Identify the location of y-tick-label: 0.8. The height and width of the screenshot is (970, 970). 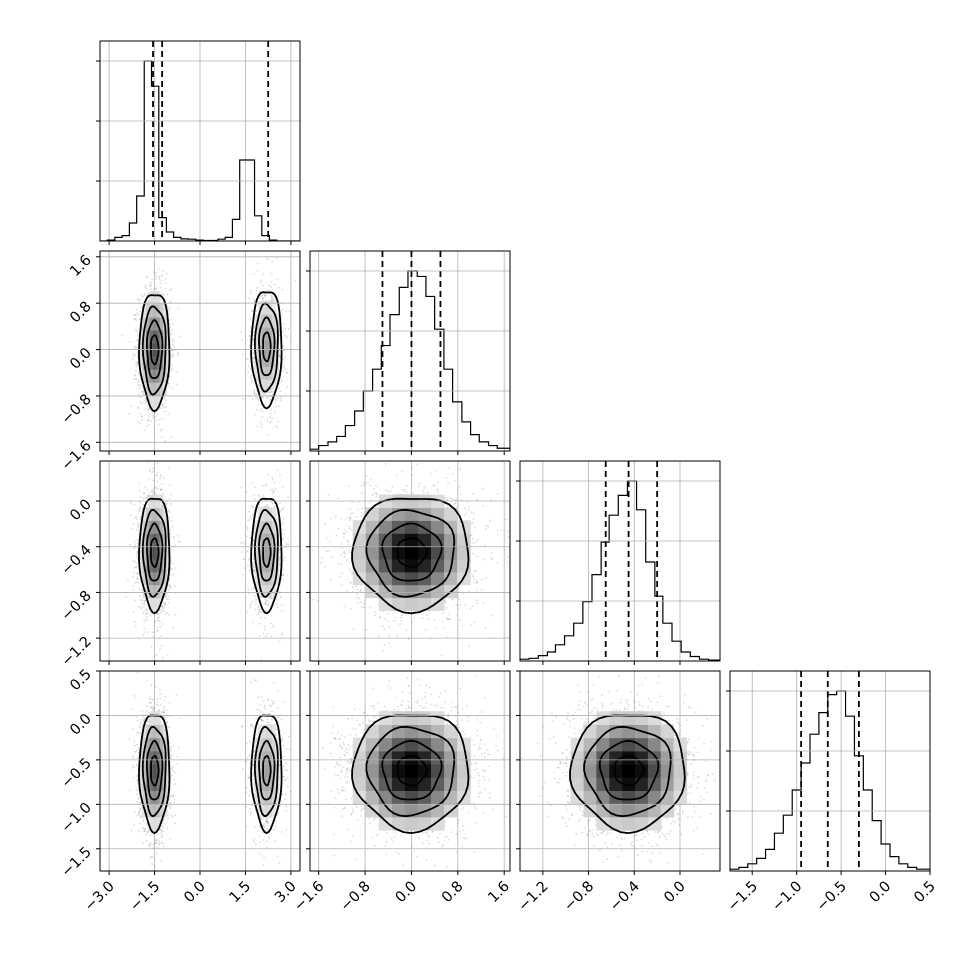
(81, 313).